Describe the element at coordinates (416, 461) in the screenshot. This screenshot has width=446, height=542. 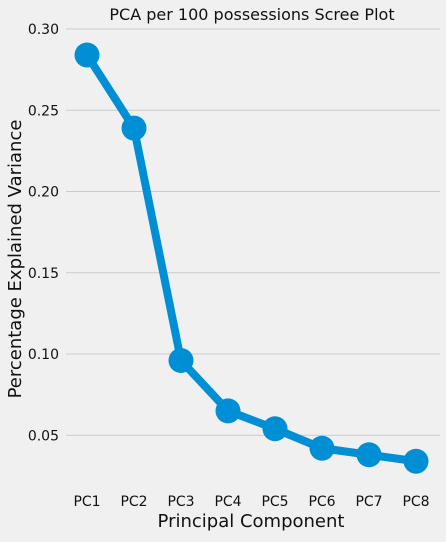
I see `data-point-pc8` at that location.